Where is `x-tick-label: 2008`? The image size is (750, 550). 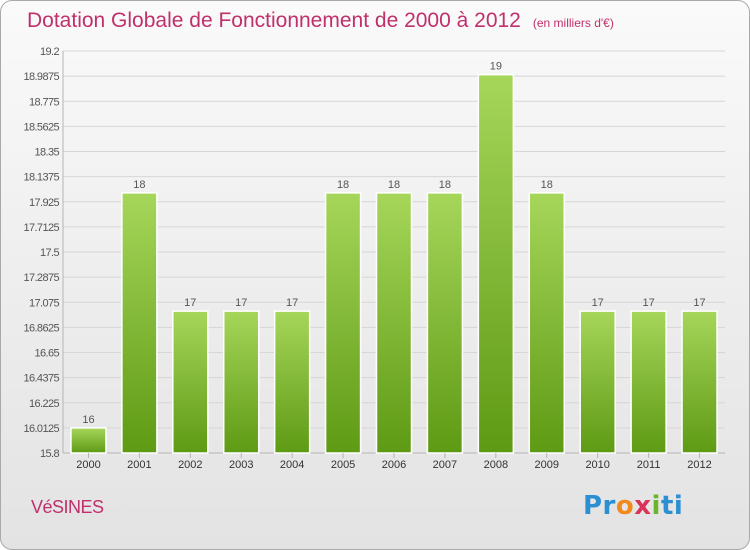
x-tick-label: 2008 is located at coordinates (496, 465).